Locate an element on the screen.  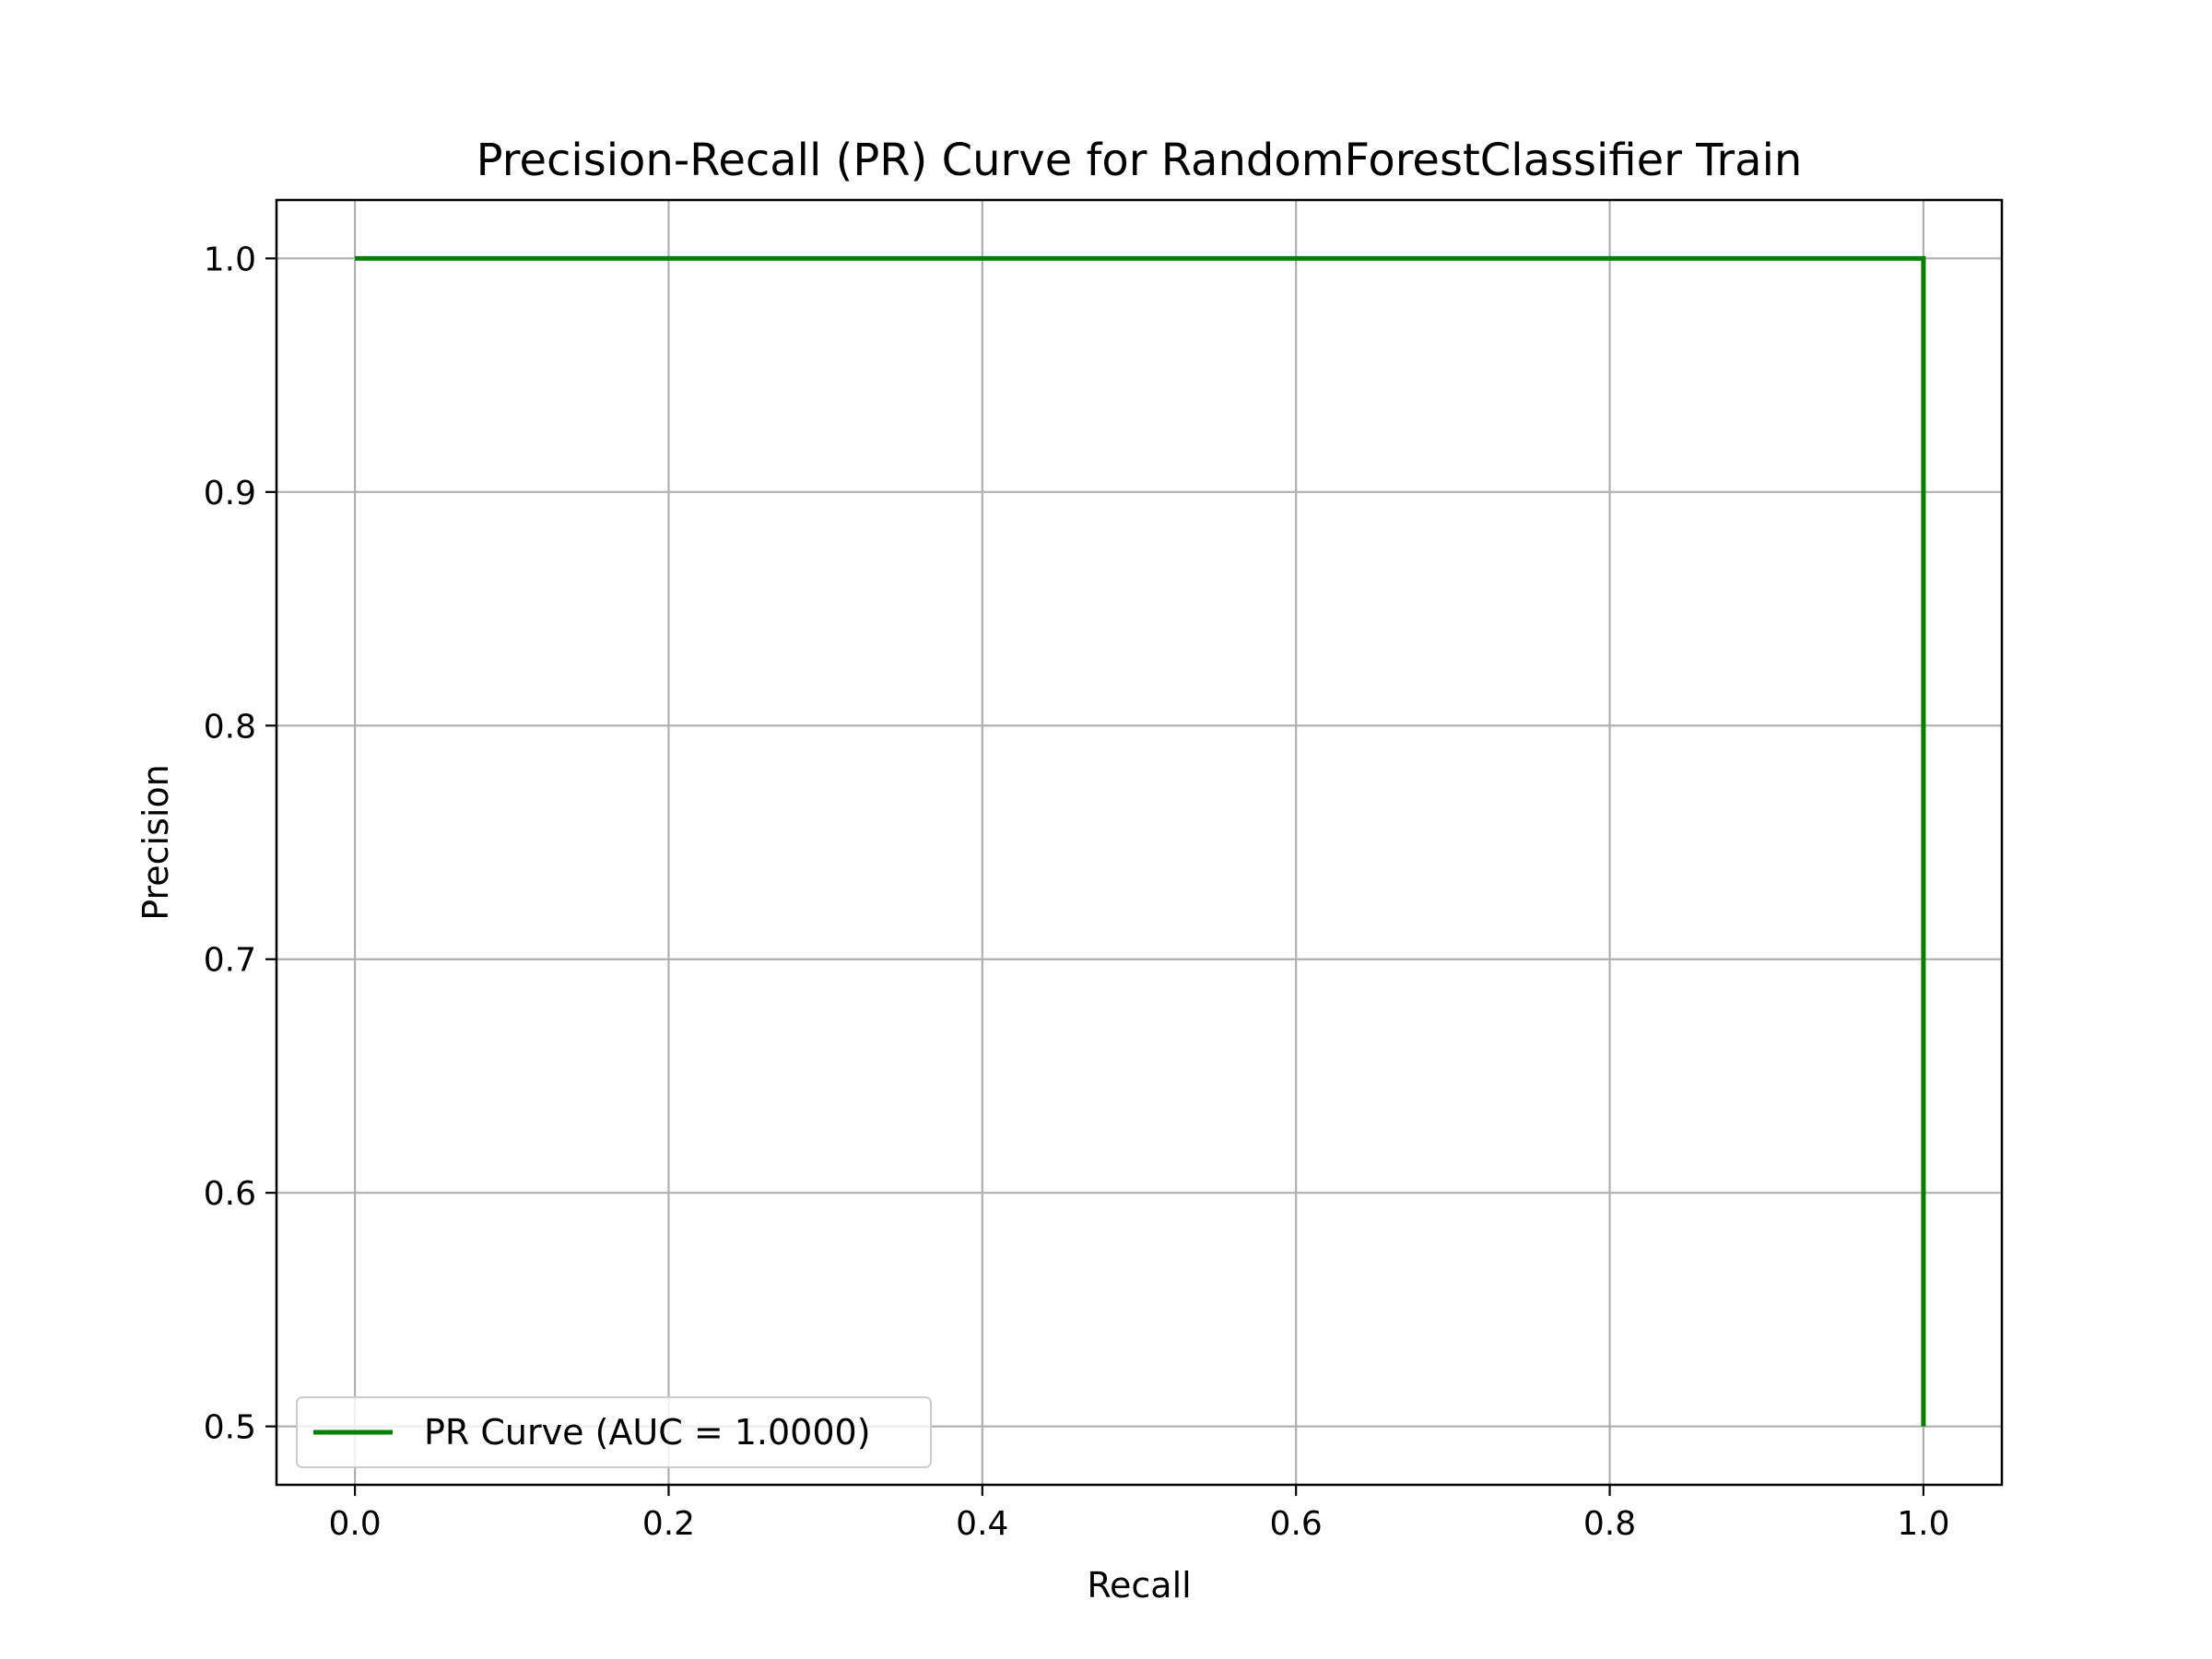
x-tick-label: 0.2 is located at coordinates (668, 1524).